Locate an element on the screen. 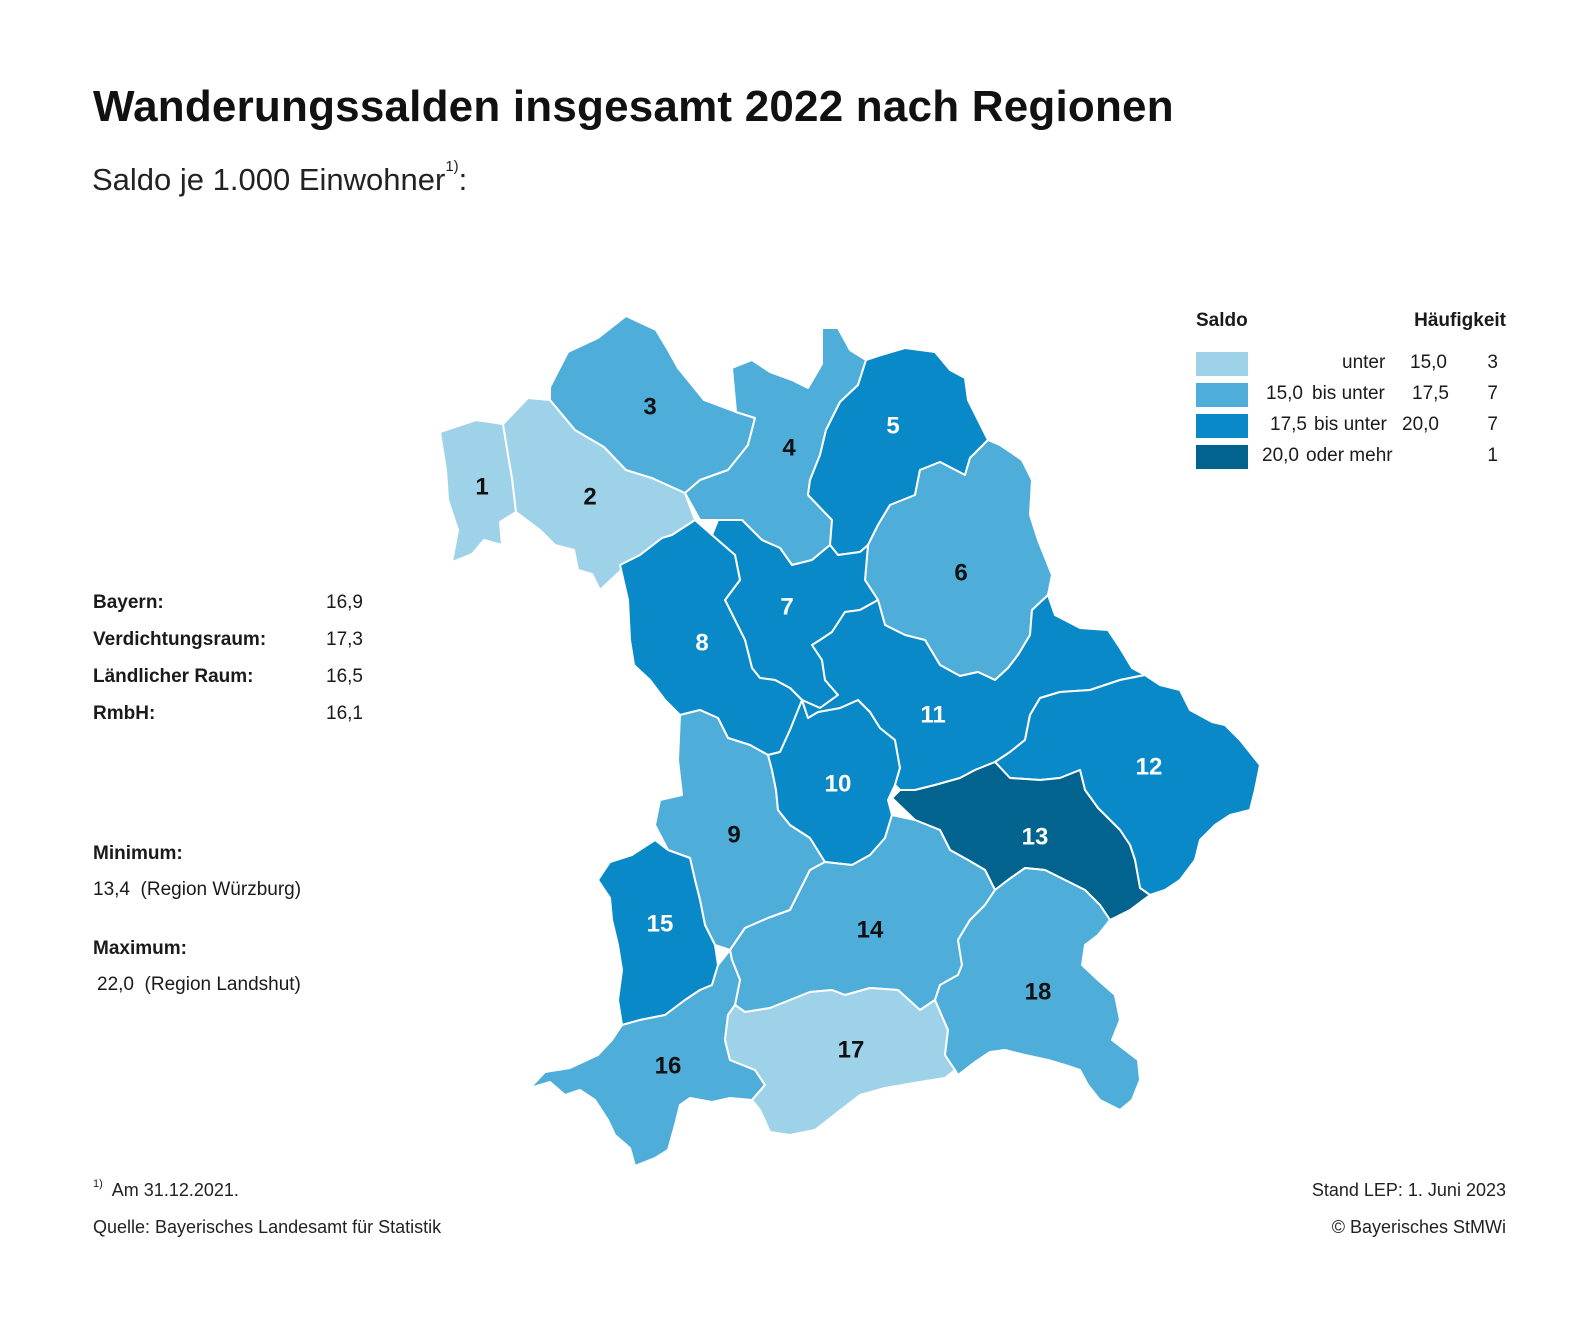 The image size is (1575, 1323). stat-row-verdichtungsraum: Verdichtungsraum: 17,3 is located at coordinates (228, 647).